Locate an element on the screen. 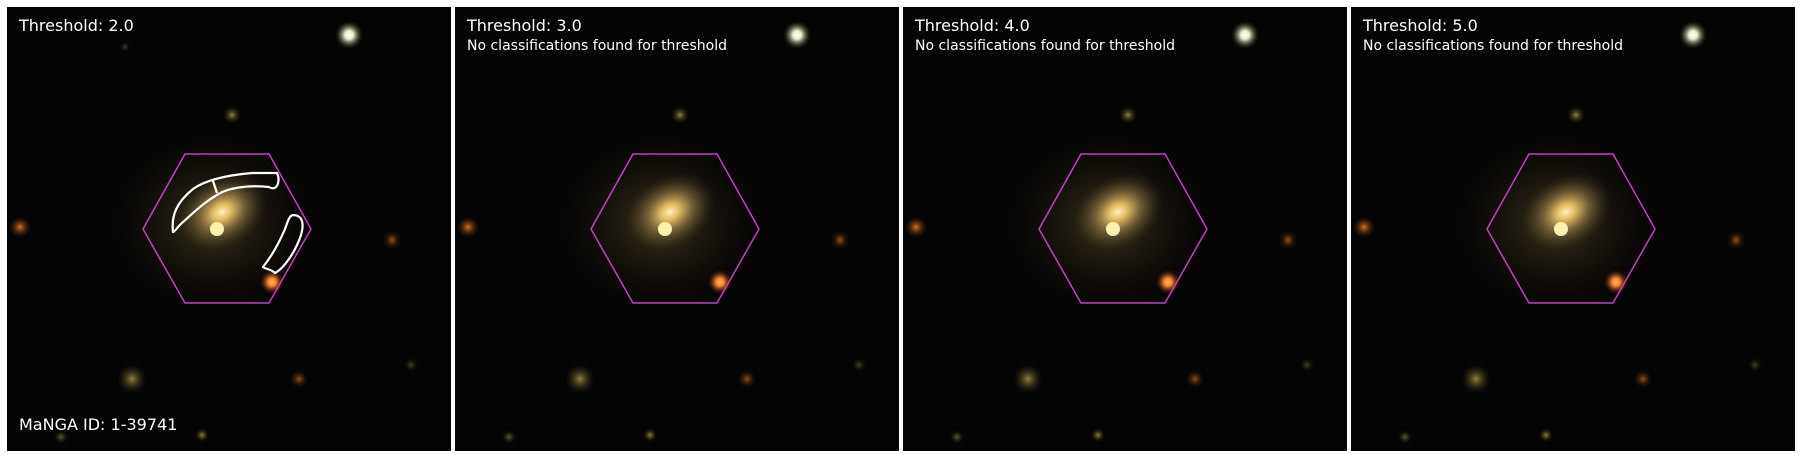 The width and height of the screenshot is (1800, 457). panel-title: Threshold: 3.0 is located at coordinates (524, 25).